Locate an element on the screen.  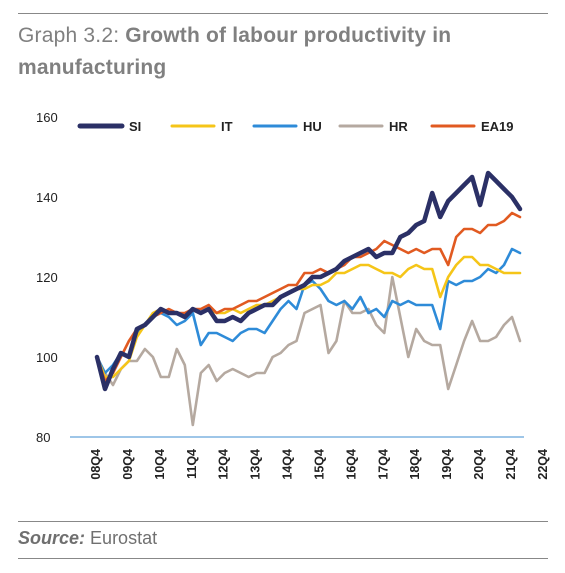
x-tick-label: 10Q4 is located at coordinates (160, 464).